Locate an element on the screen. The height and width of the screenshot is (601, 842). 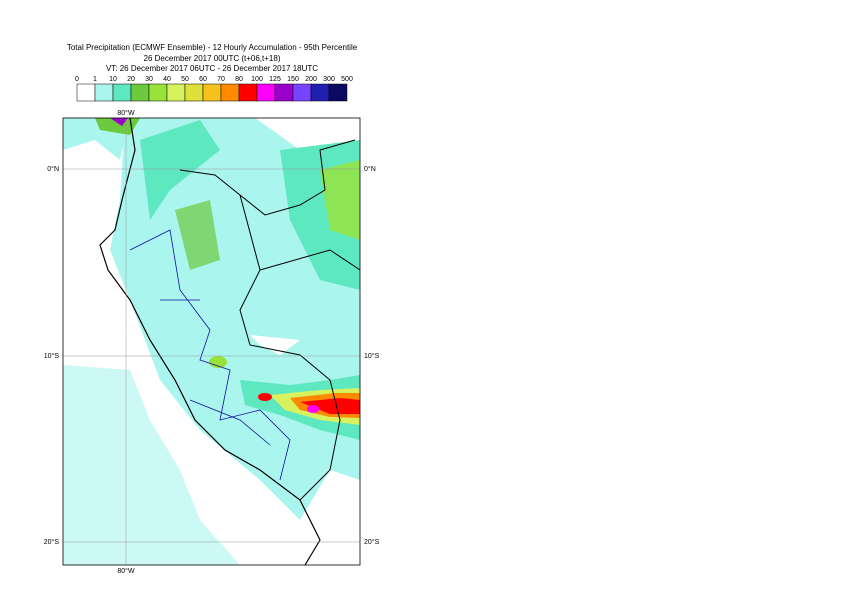
legend-label: 70 is located at coordinates (221, 79).